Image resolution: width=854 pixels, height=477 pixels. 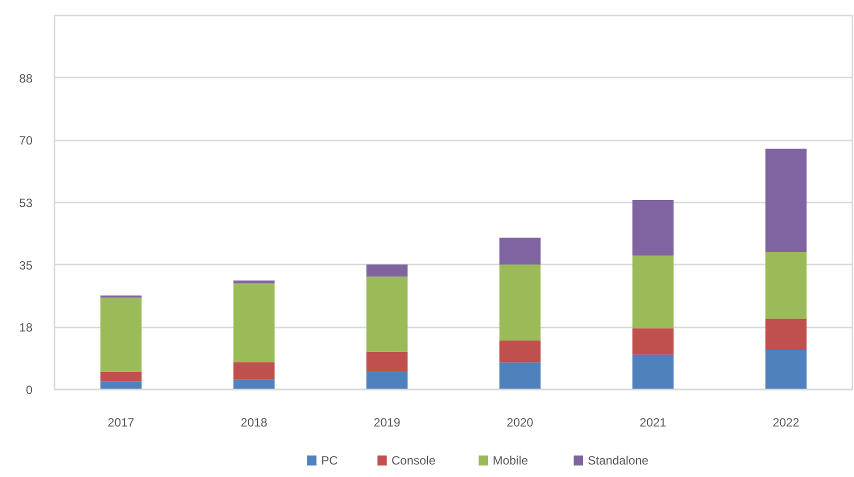 What do you see at coordinates (618, 461) in the screenshot?
I see `legend-label: Standalone` at bounding box center [618, 461].